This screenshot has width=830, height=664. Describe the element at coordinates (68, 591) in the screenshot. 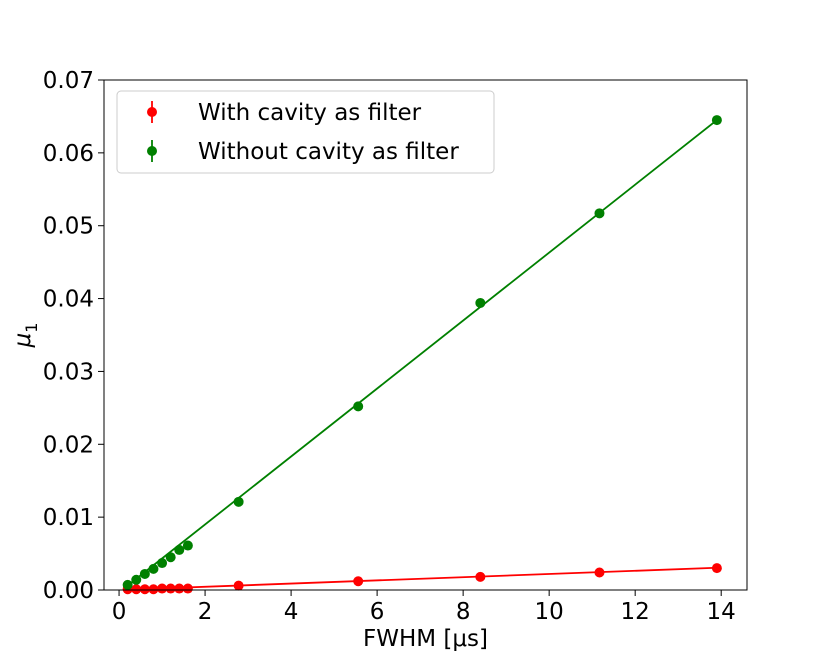

I see `y-tick-label: 0.00` at that location.